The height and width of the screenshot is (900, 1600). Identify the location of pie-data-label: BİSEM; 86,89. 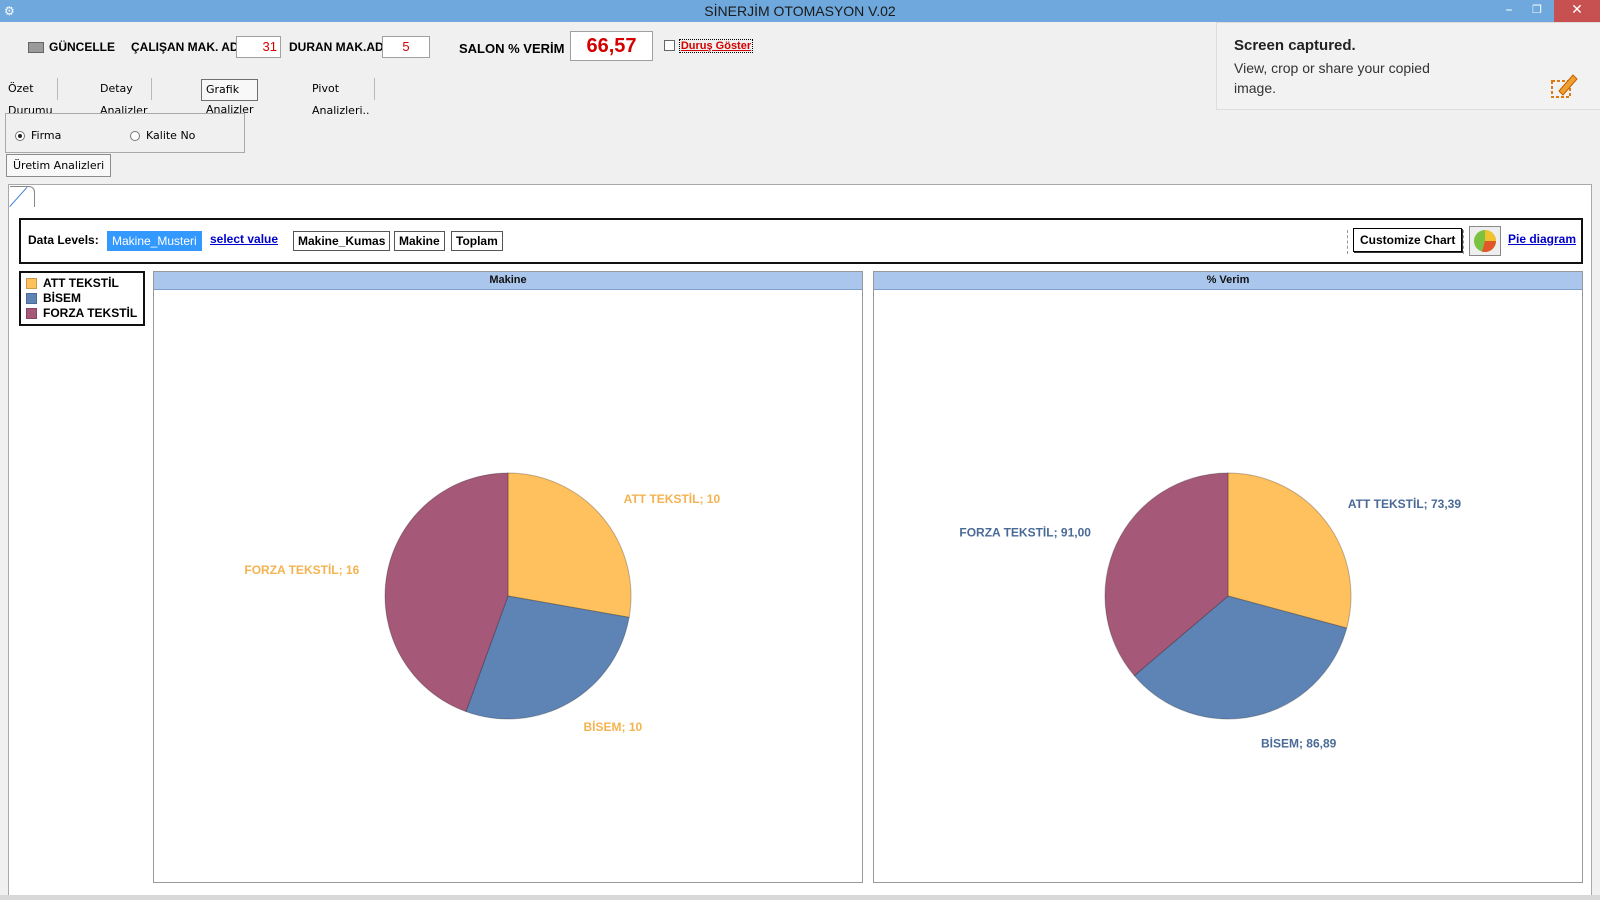
(1299, 742).